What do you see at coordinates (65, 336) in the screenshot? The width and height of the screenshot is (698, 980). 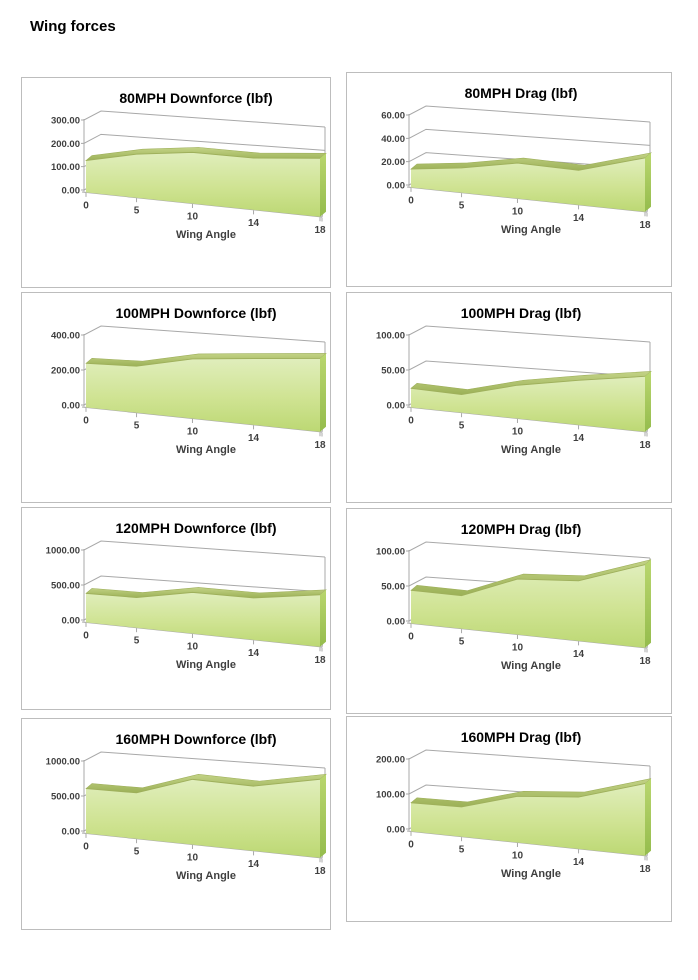 I see `chart-text: 400.00` at bounding box center [65, 336].